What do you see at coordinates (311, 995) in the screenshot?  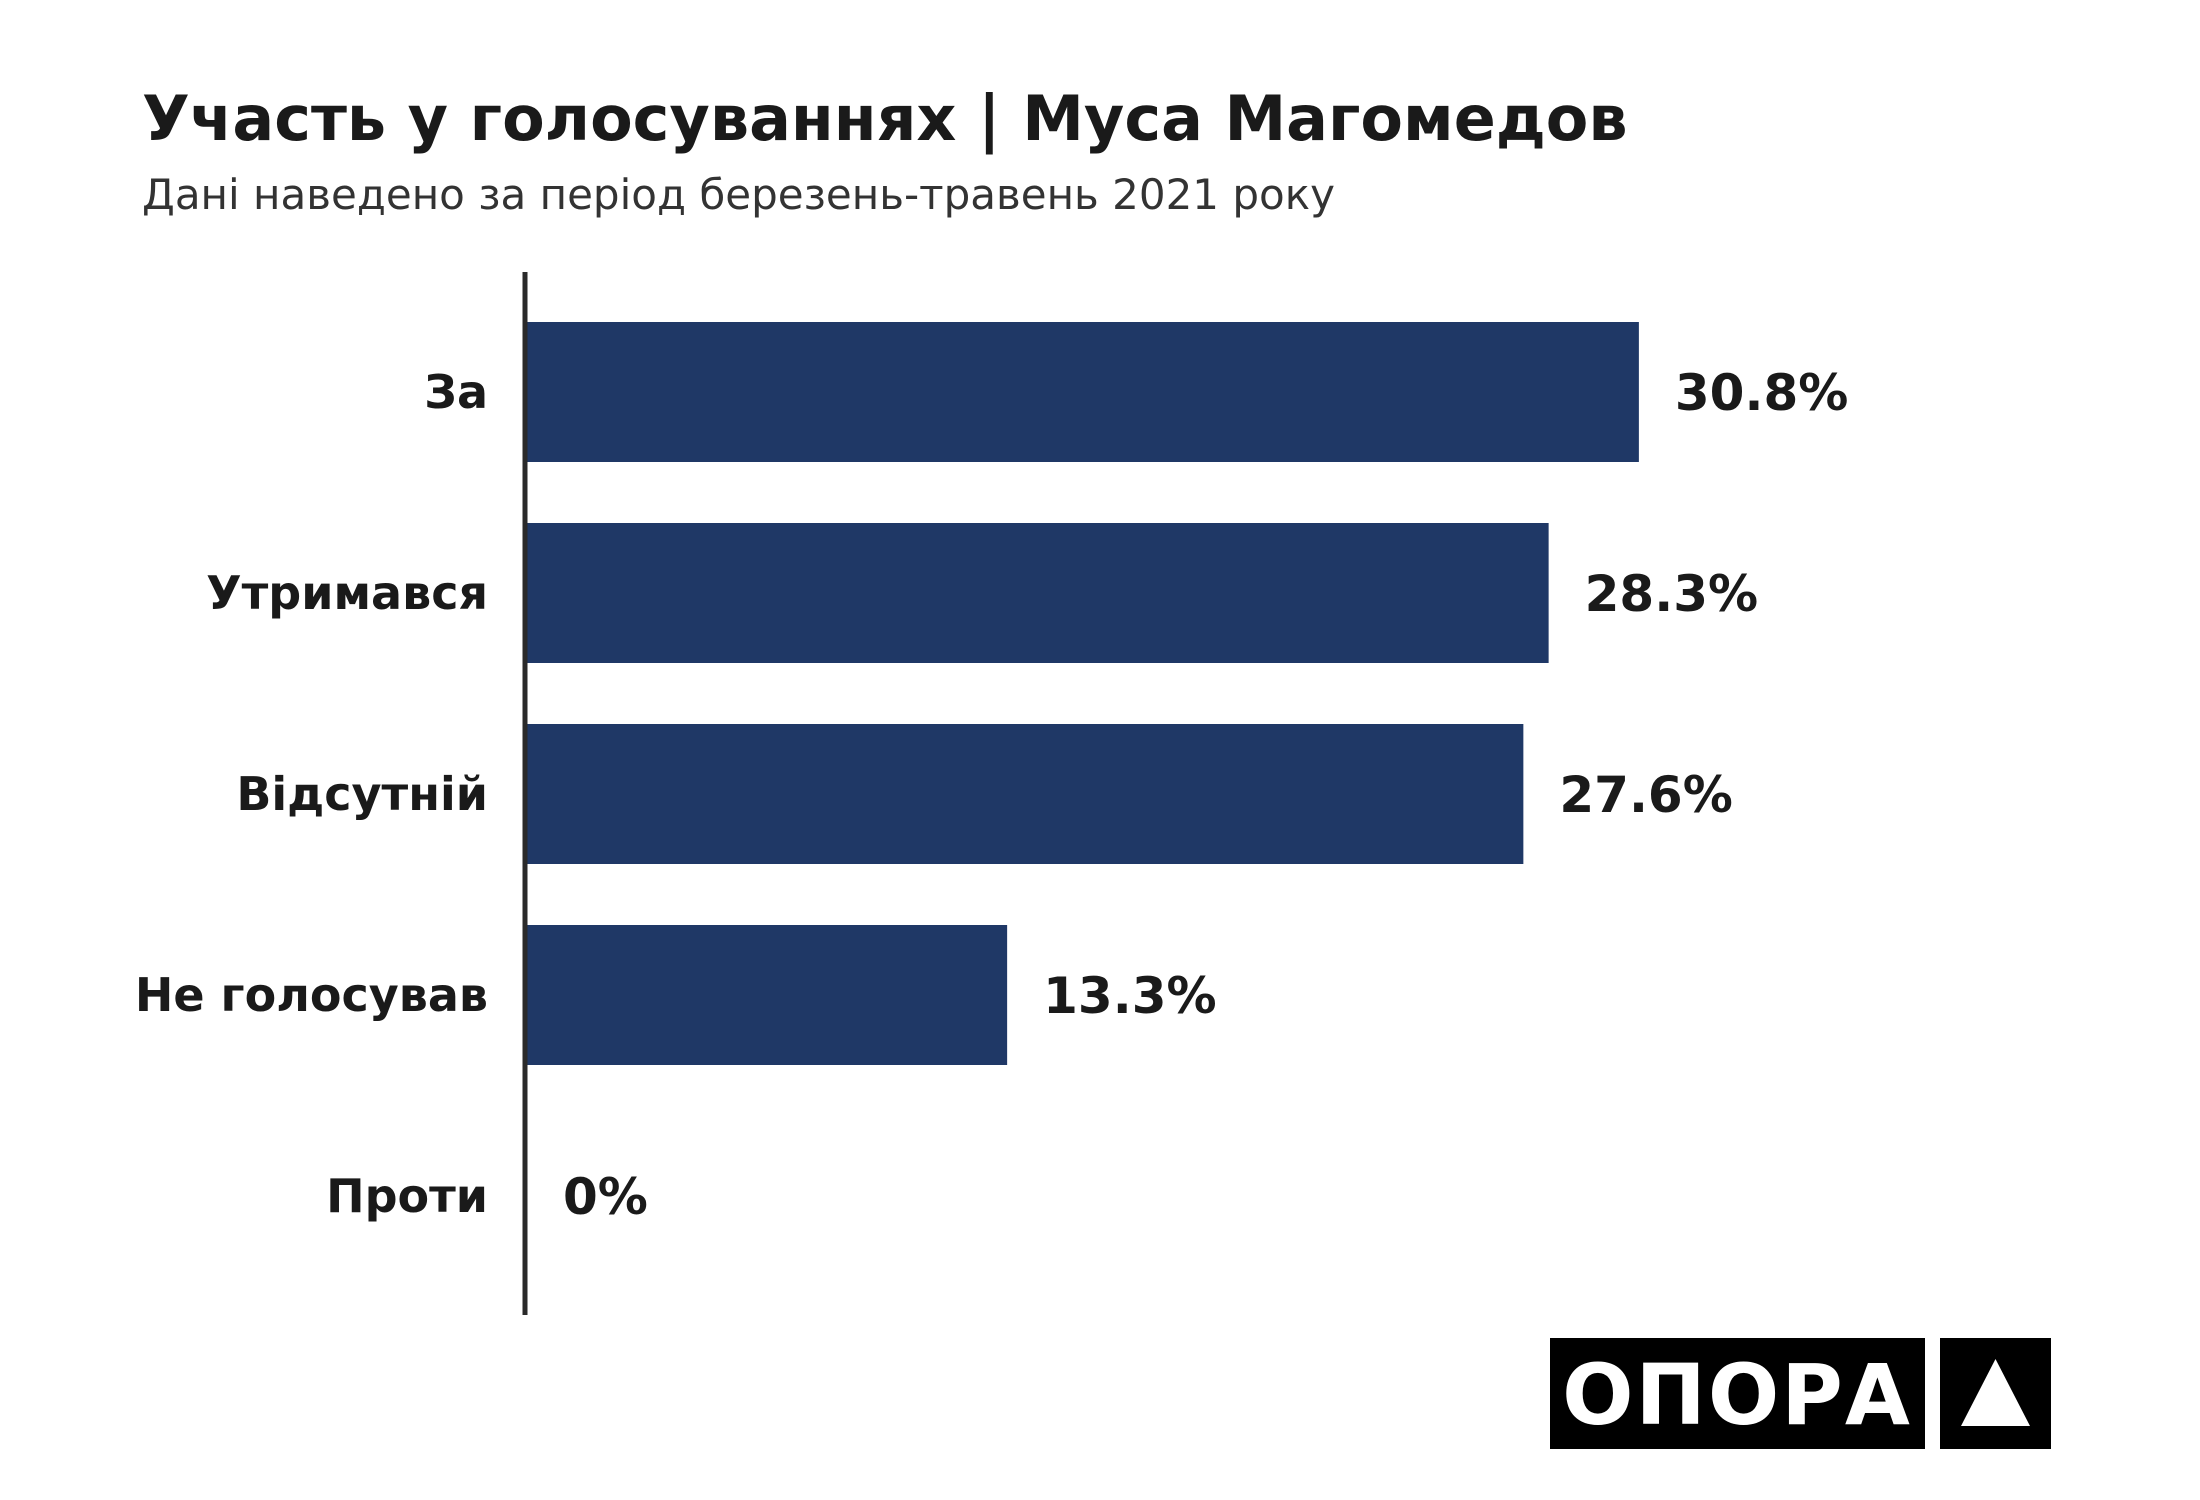 I see `category-label: Не голосував` at bounding box center [311, 995].